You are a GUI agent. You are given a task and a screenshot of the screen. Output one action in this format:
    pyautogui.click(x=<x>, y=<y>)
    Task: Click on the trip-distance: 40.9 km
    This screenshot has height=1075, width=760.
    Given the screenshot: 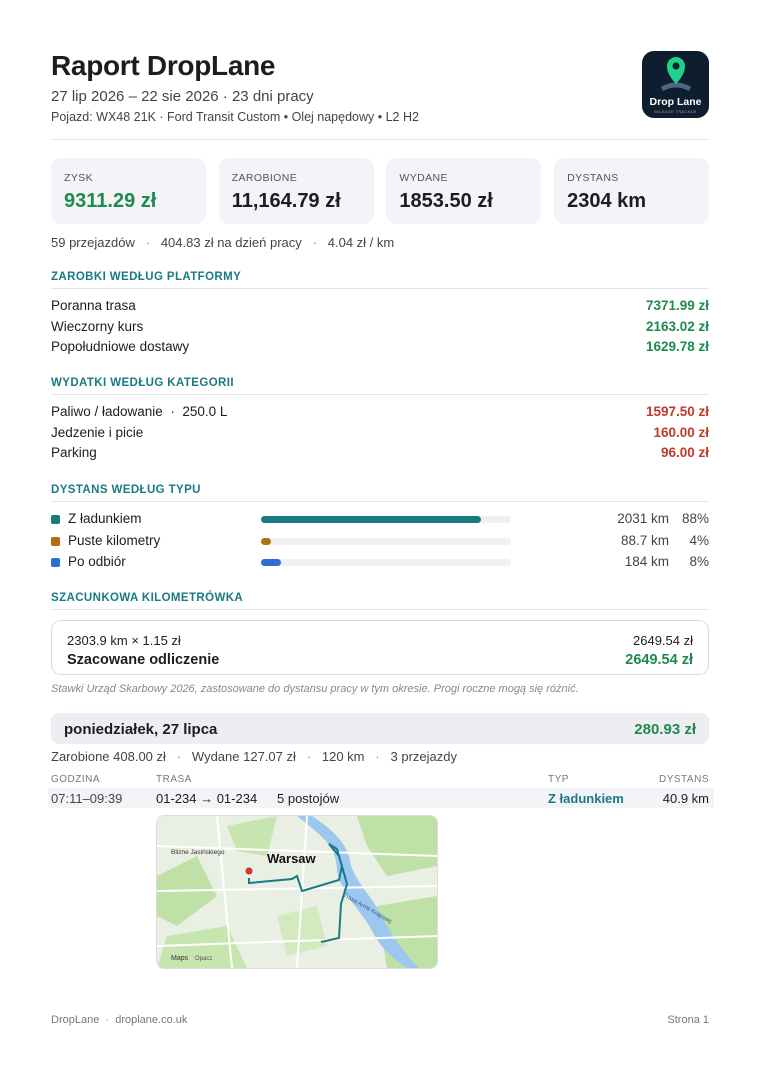 What is the action you would take?
    pyautogui.click(x=685, y=798)
    